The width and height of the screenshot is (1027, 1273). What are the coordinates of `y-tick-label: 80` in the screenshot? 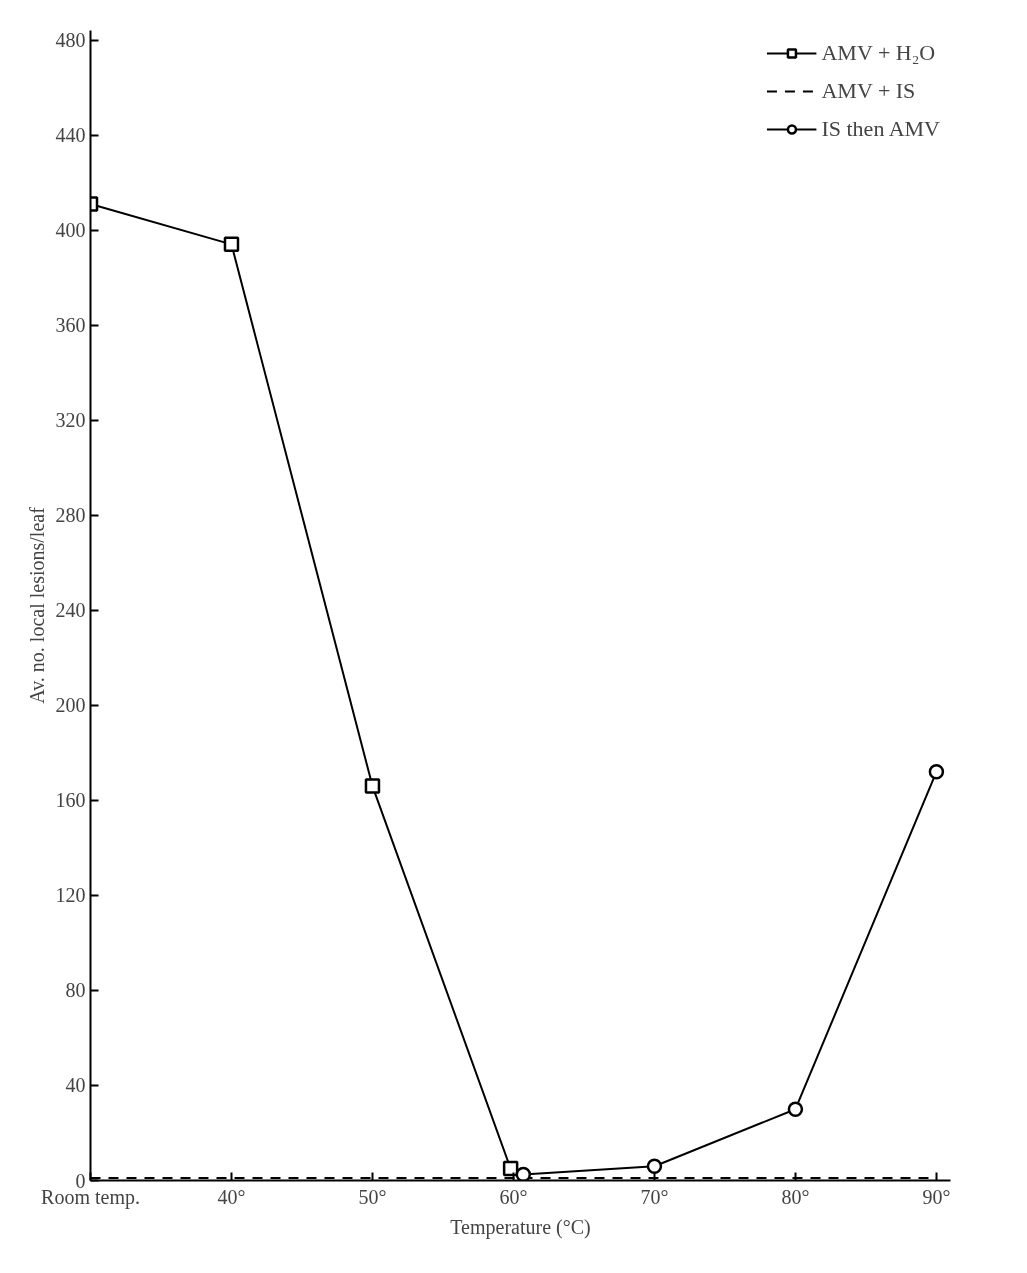 It's located at (75, 990).